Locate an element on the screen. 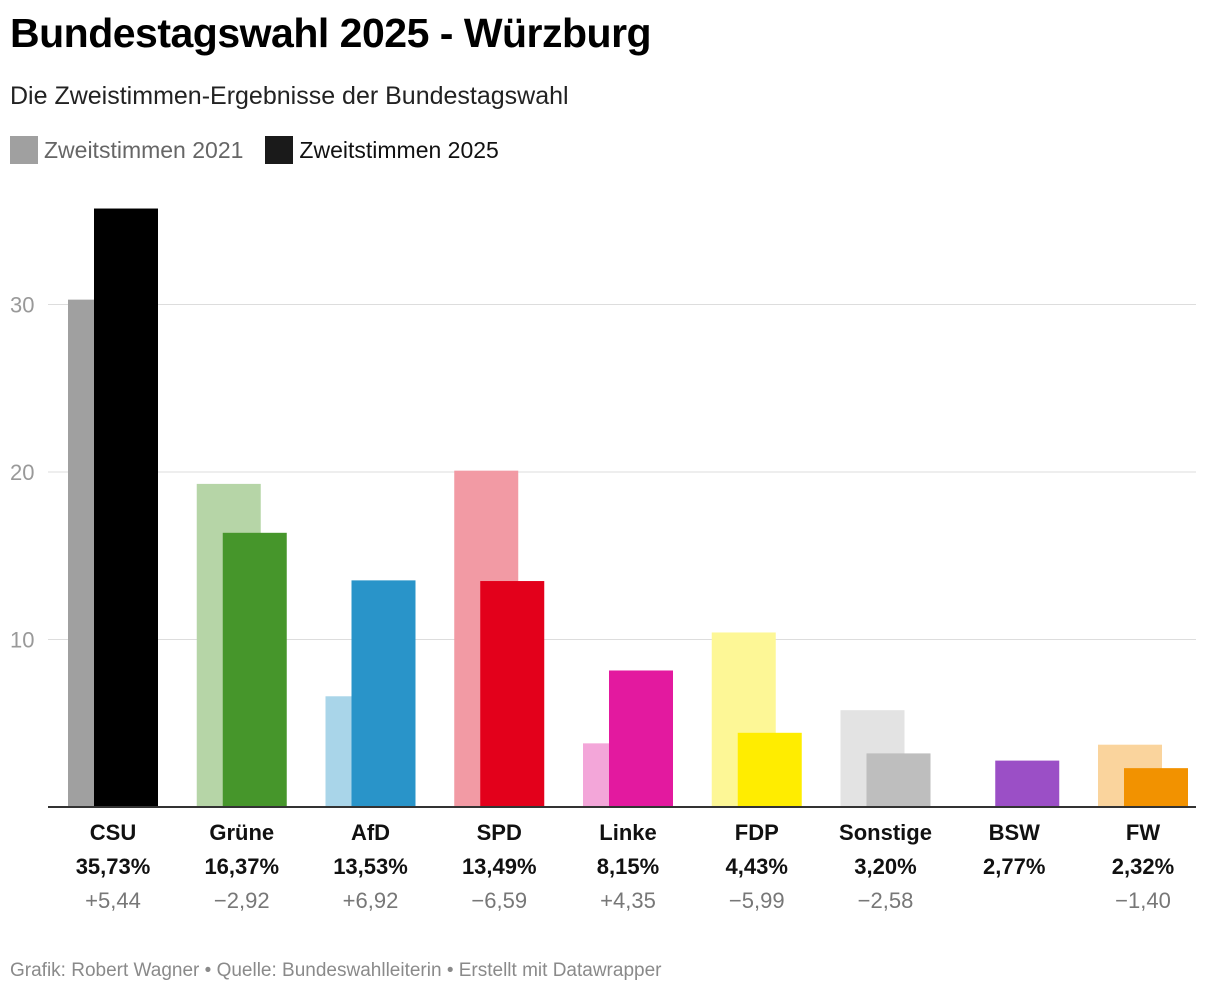  value-label-linke: 8,15% is located at coordinates (628, 866).